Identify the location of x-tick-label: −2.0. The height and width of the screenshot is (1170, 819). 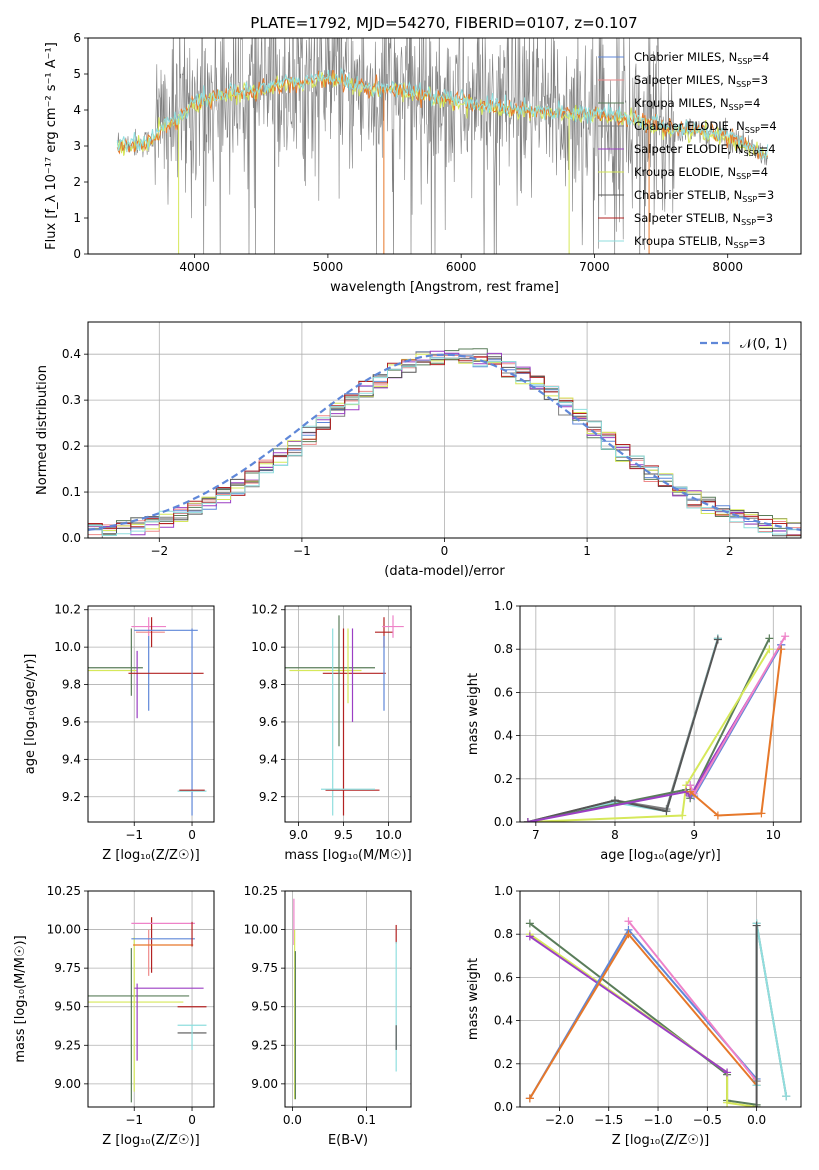
(559, 1120).